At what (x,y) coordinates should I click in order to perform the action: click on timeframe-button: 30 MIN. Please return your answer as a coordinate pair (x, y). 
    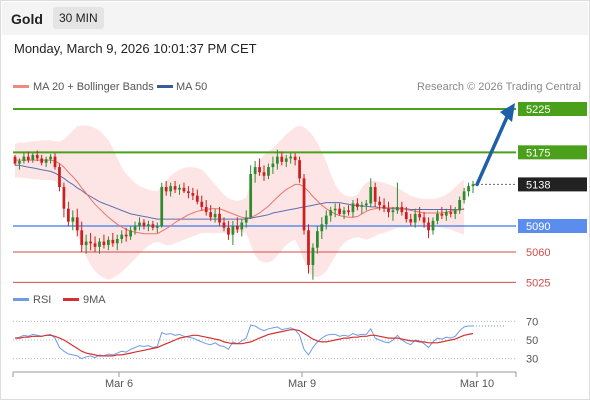
    Looking at the image, I should click on (78, 18).